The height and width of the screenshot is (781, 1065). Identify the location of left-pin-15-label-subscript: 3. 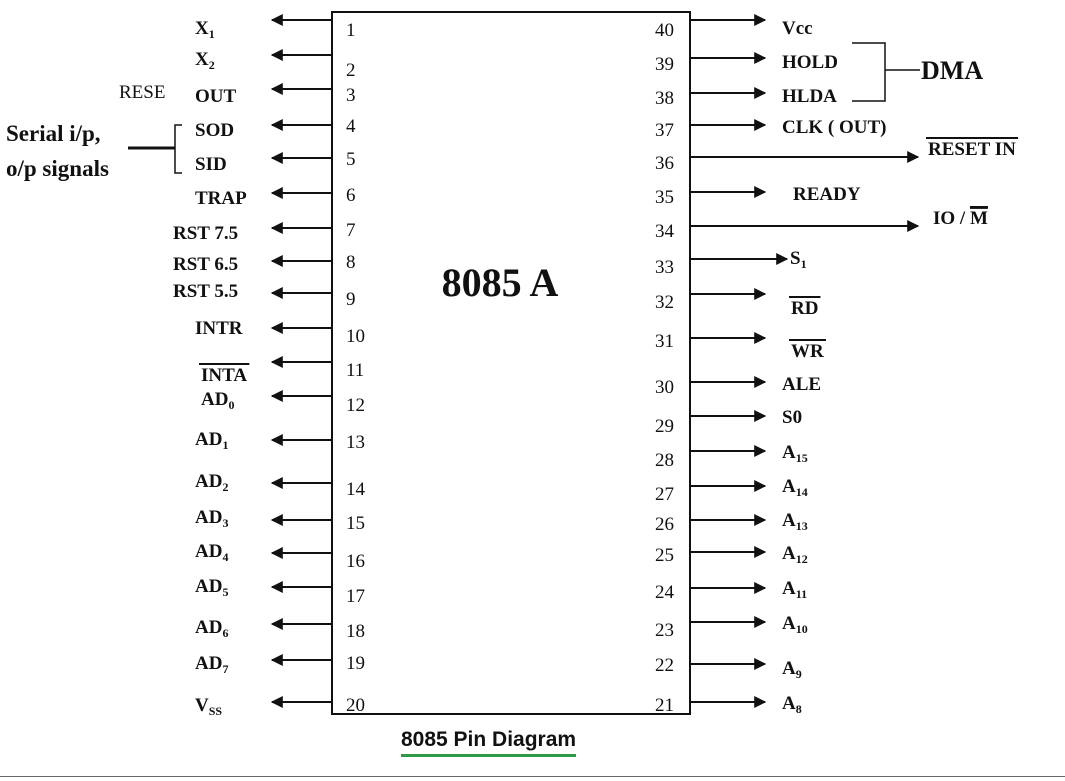
(225, 523).